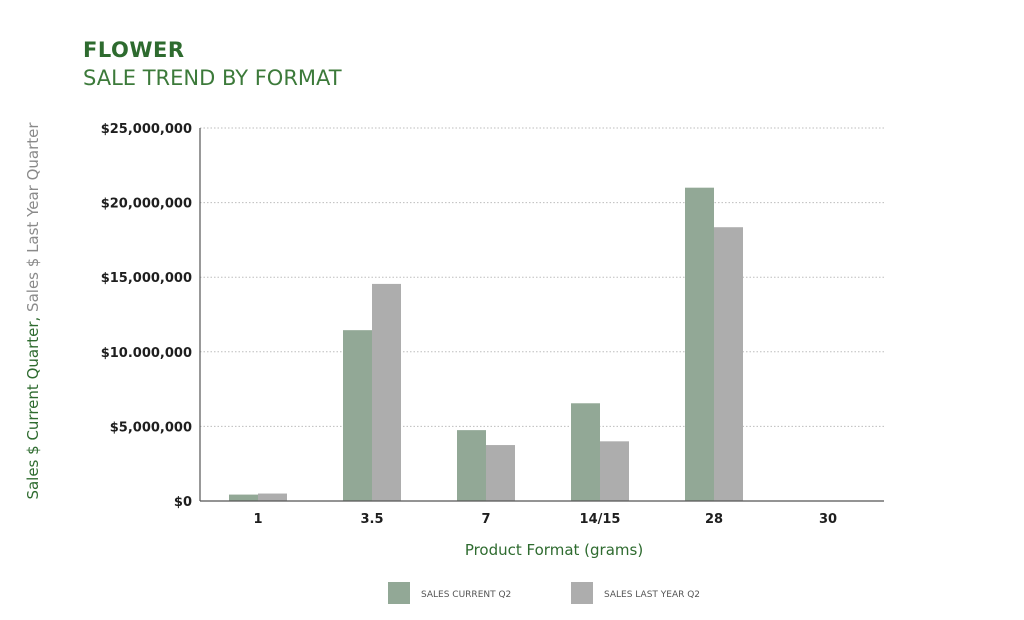  I want to click on legend-swatch-last-year, so click(582, 593).